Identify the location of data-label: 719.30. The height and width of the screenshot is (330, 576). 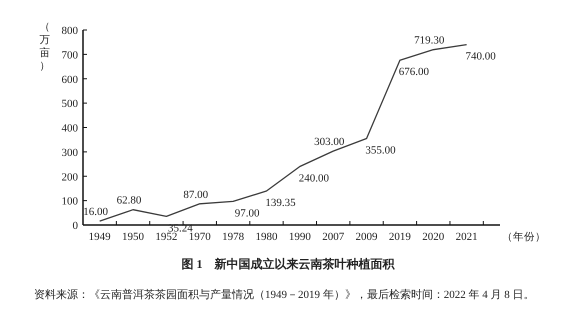
(429, 40).